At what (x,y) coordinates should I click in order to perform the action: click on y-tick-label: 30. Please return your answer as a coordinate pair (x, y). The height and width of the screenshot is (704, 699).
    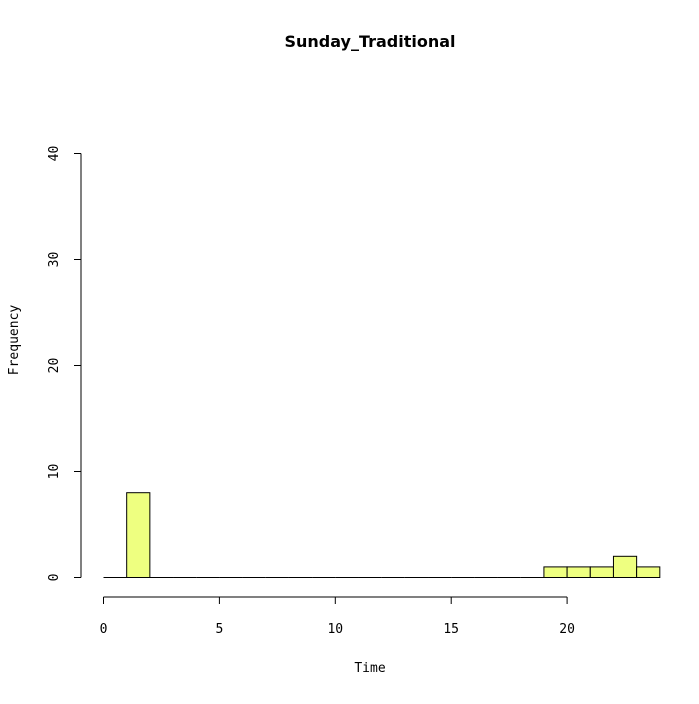
    Looking at the image, I should click on (54, 260).